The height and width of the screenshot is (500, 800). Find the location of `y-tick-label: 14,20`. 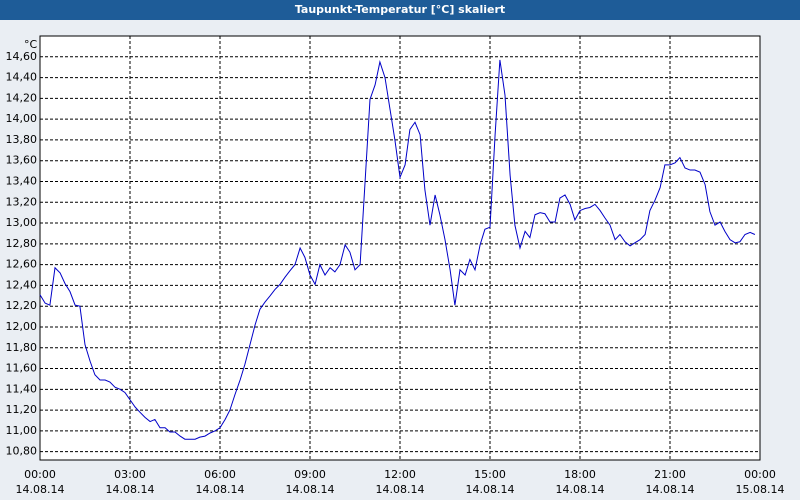

y-tick-label: 14,20 is located at coordinates (22, 97).